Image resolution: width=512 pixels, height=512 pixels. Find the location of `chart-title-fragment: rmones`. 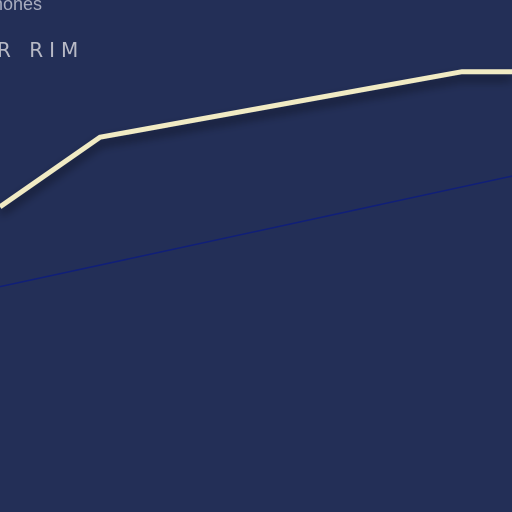

chart-title-fragment: rmones is located at coordinates (21, 7).